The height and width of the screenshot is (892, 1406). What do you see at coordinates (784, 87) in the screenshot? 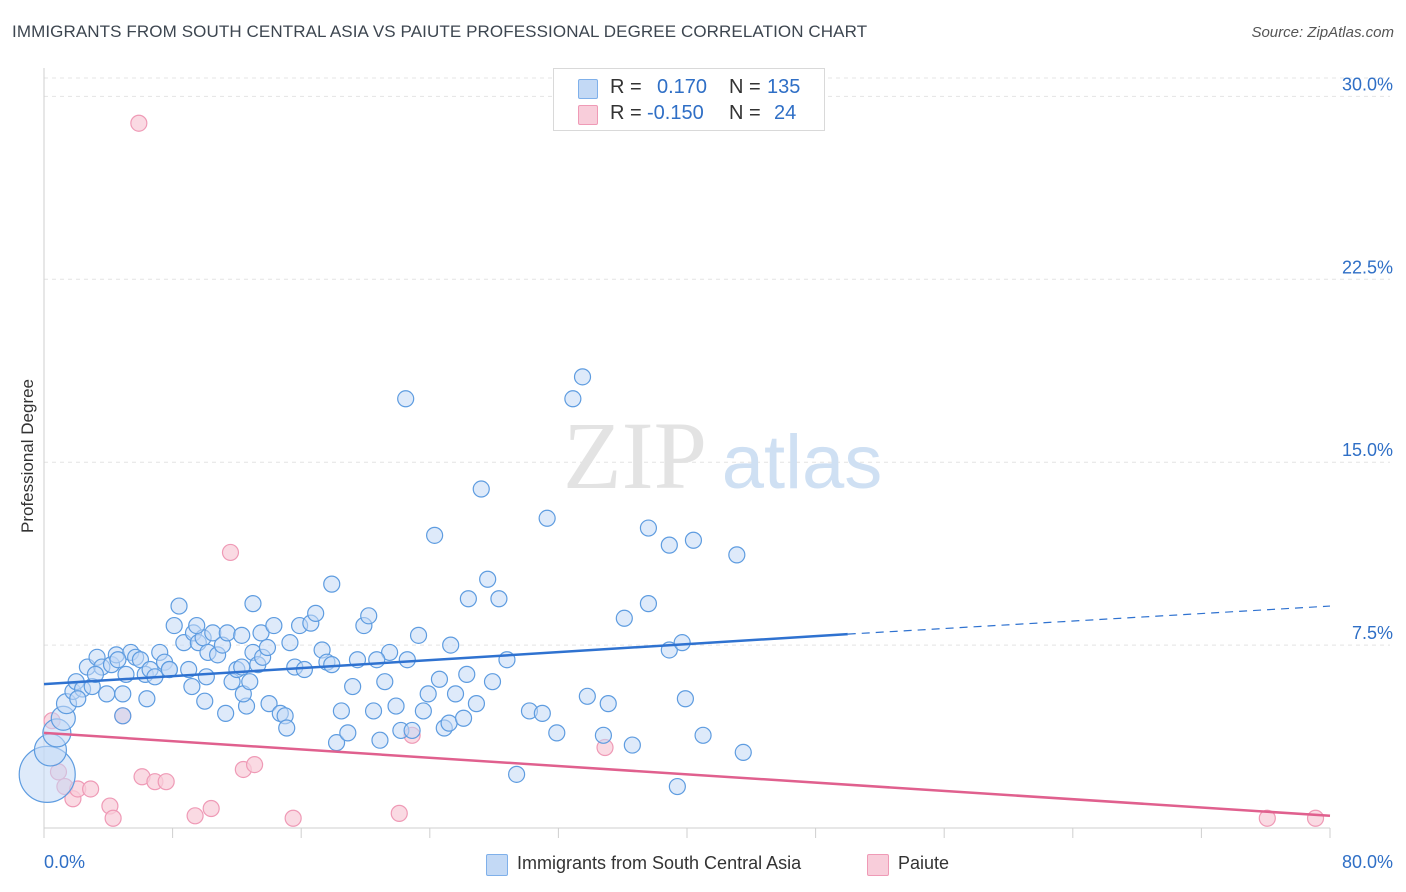
I see `n-value: 135` at bounding box center [784, 87].